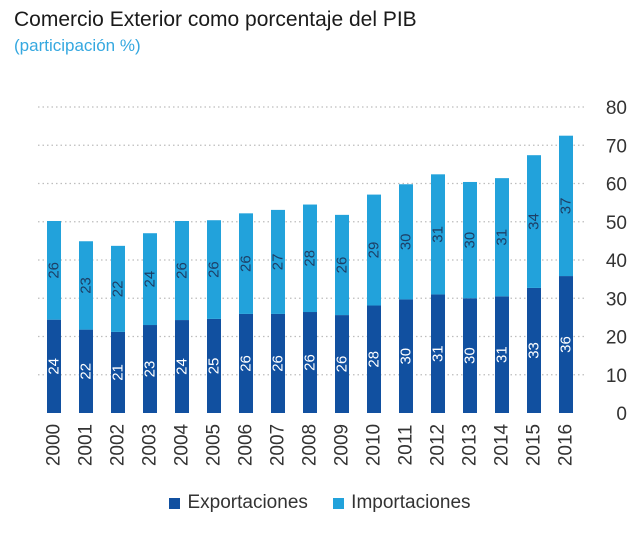 This screenshot has width=640, height=536. I want to click on data-label-exportaciones: 33, so click(534, 350).